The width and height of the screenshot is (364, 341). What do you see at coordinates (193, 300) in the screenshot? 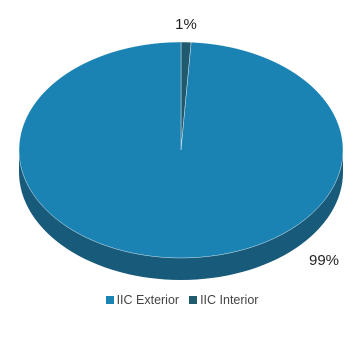
I see `legend-swatch-interior` at bounding box center [193, 300].